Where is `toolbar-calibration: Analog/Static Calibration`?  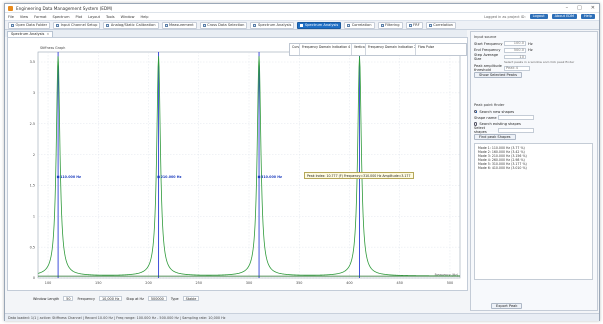 toolbar-calibration: Analog/Static Calibration is located at coordinates (131, 25).